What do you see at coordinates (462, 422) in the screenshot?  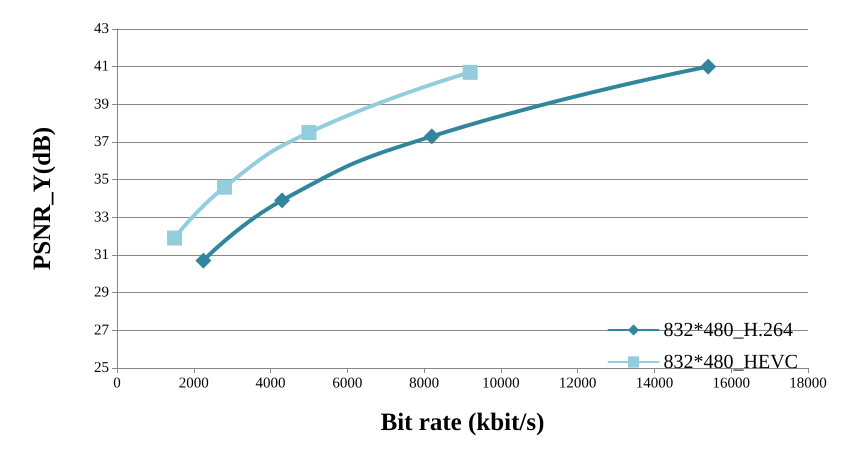 I see `x-axis-title: Bit rate (kbit/s)` at bounding box center [462, 422].